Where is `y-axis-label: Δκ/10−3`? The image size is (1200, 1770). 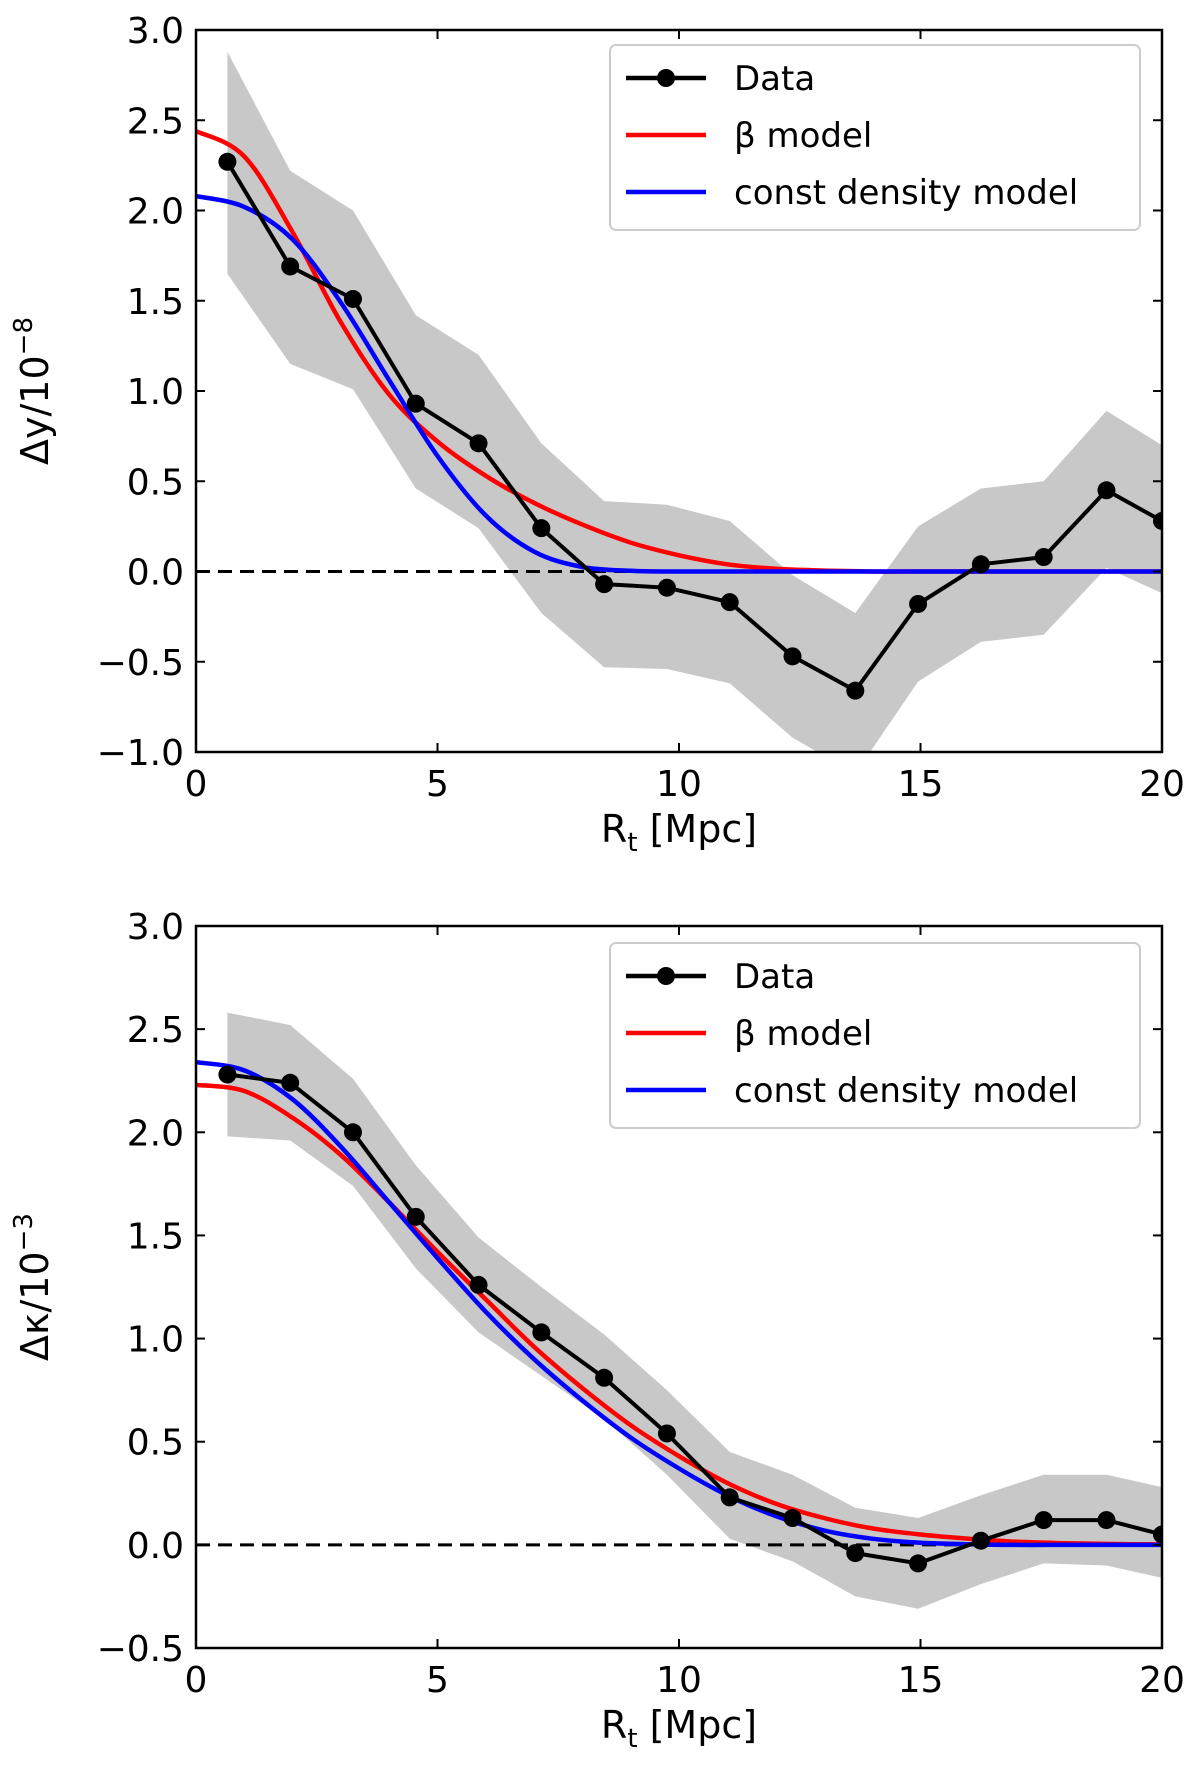 y-axis-label: Δκ/10−3 is located at coordinates (33, 1287).